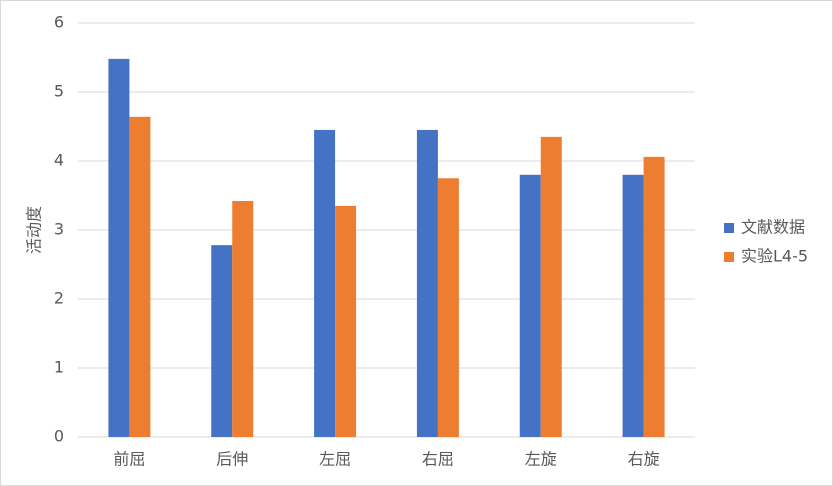  What do you see at coordinates (335, 459) in the screenshot?
I see `x-tick-label: 左屈` at bounding box center [335, 459].